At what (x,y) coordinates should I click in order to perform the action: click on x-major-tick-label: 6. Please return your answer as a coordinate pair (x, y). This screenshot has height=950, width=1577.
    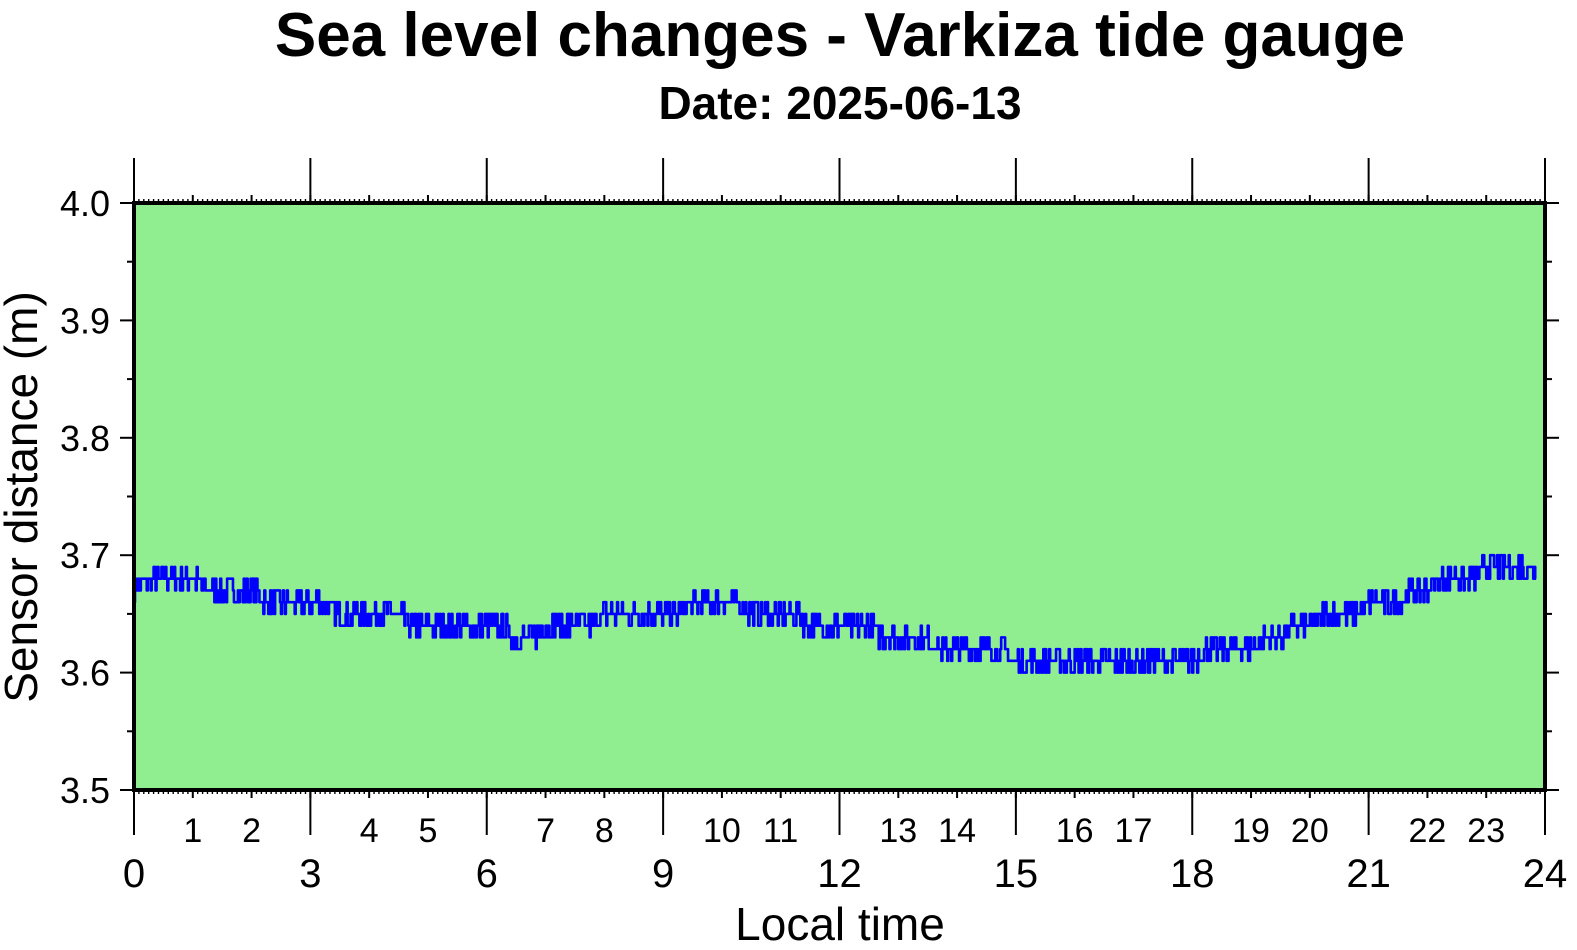
    Looking at the image, I should click on (487, 874).